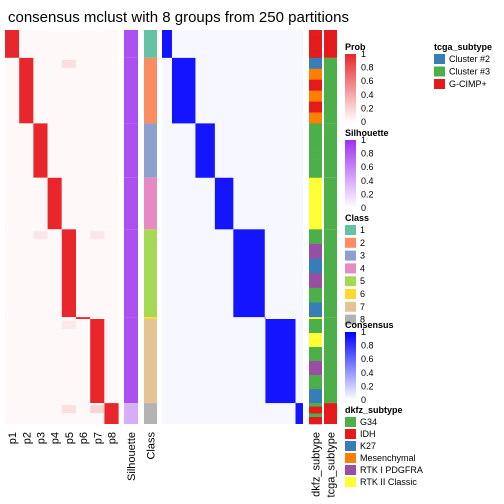 This screenshot has width=504, height=504. Describe the element at coordinates (362, 256) in the screenshot. I see `class-legend-label: 3` at that location.